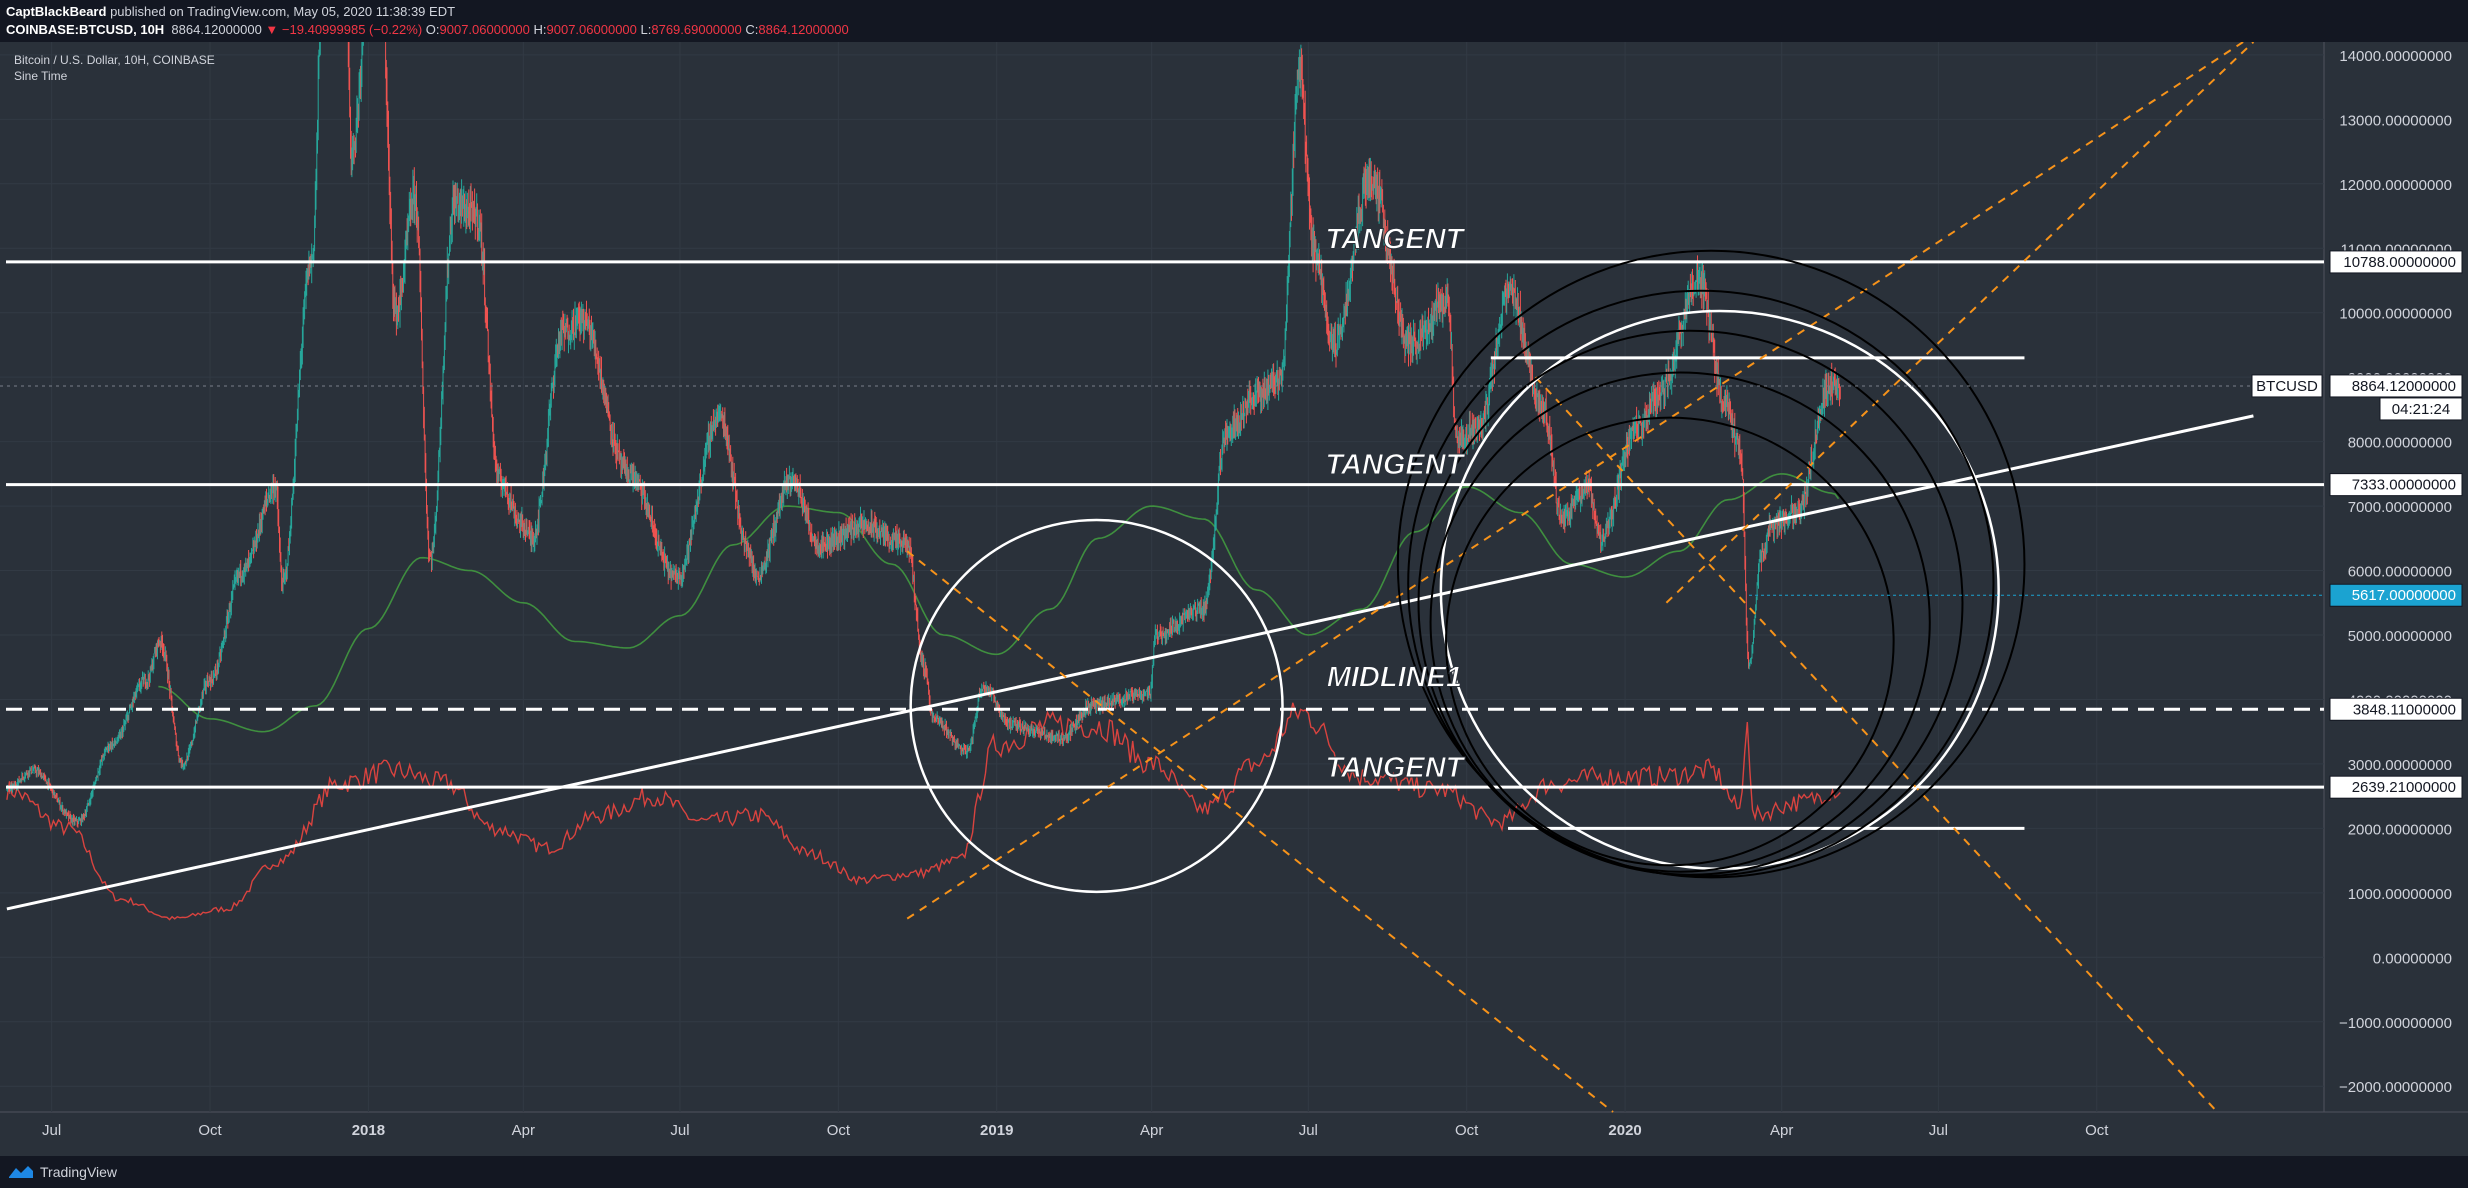 The width and height of the screenshot is (2468, 1188). What do you see at coordinates (2400, 572) in the screenshot?
I see `price-tick-label: 6000.00000000` at bounding box center [2400, 572].